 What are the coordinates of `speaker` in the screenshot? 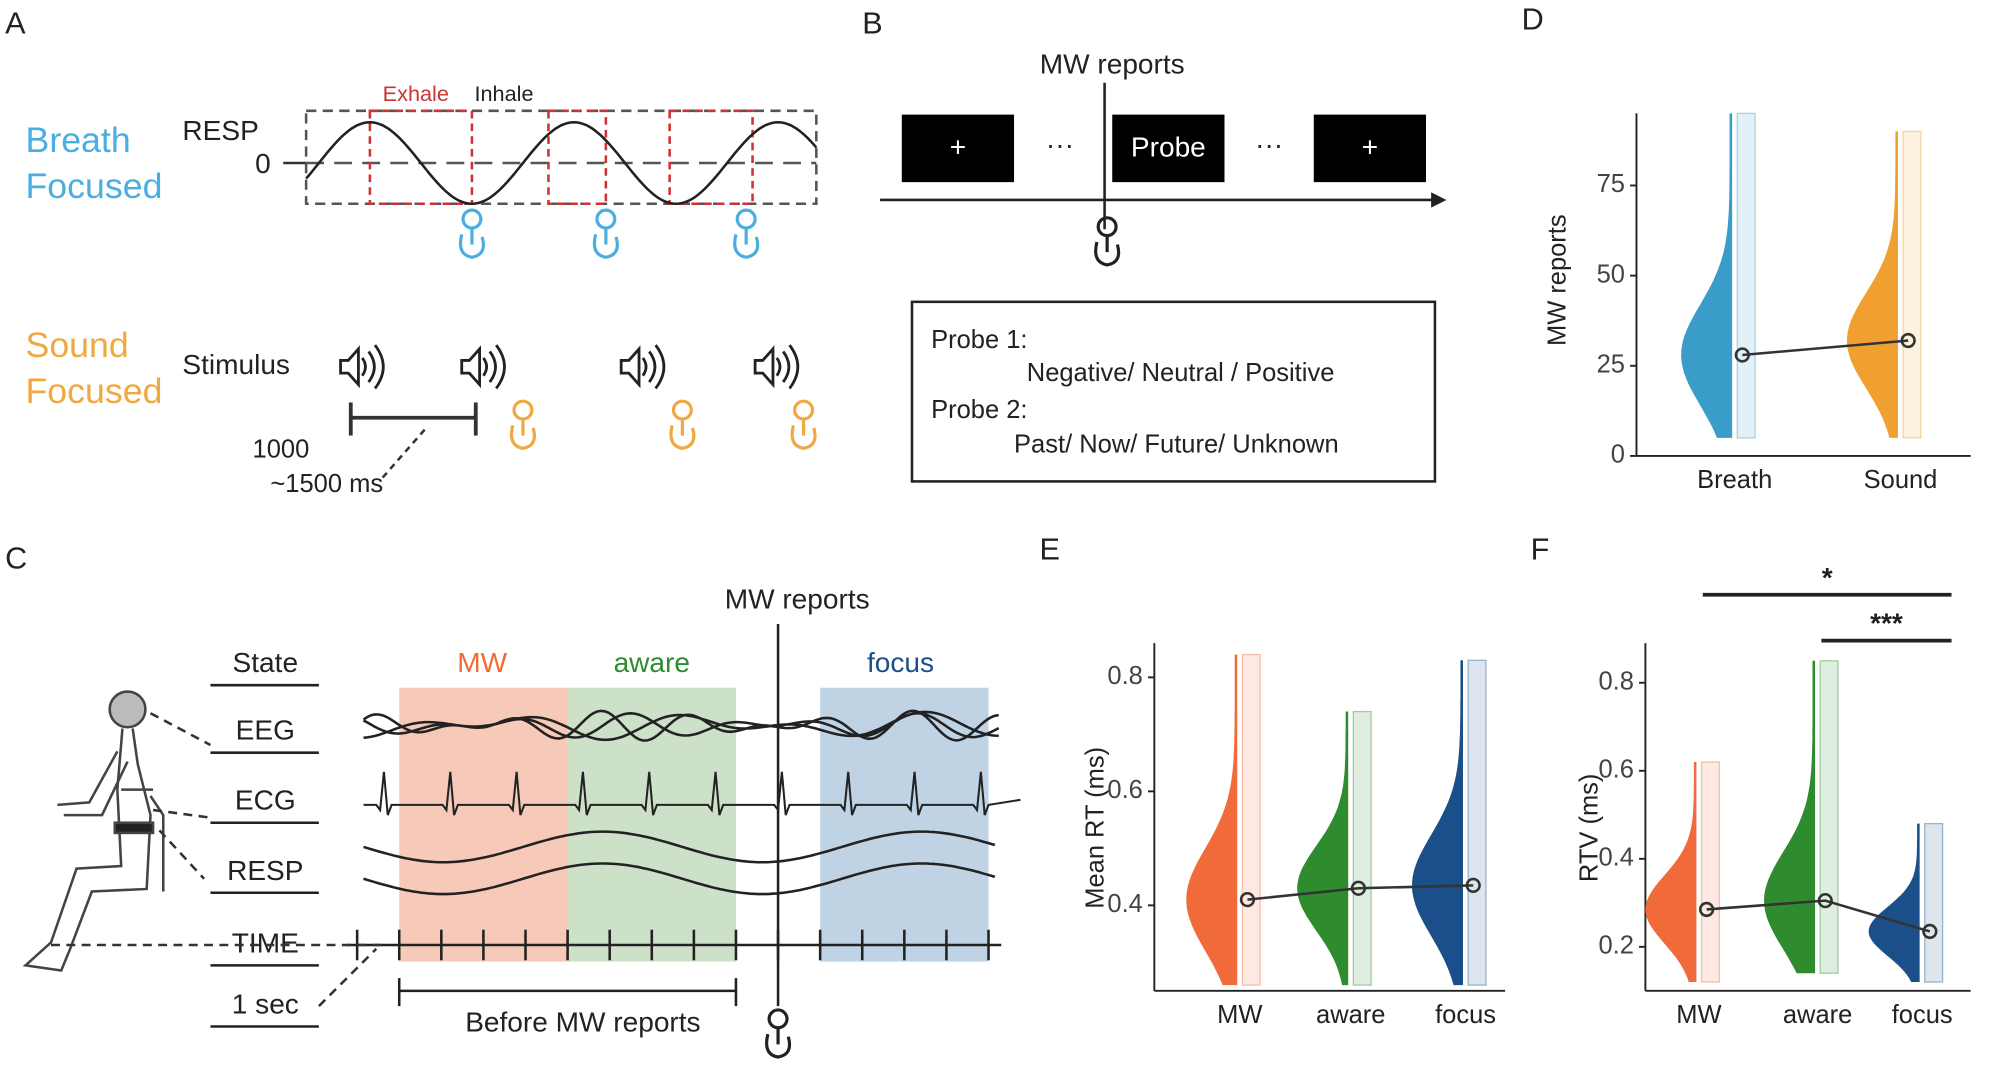 It's located at (362, 367).